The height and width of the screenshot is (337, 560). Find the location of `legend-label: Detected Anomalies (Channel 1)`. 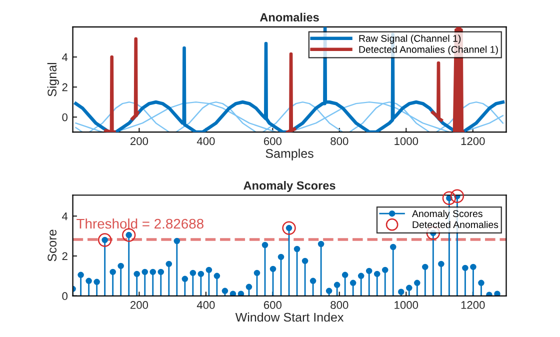

legend-label: Detected Anomalies (Channel 1) is located at coordinates (428, 50).